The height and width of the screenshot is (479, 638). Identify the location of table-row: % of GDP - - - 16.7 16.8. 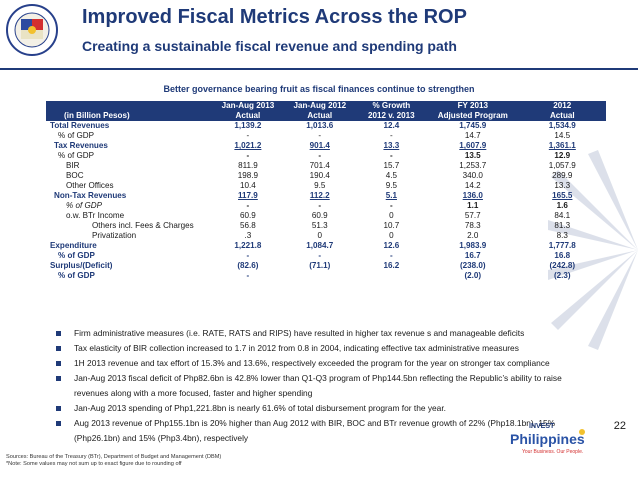
(326, 256).